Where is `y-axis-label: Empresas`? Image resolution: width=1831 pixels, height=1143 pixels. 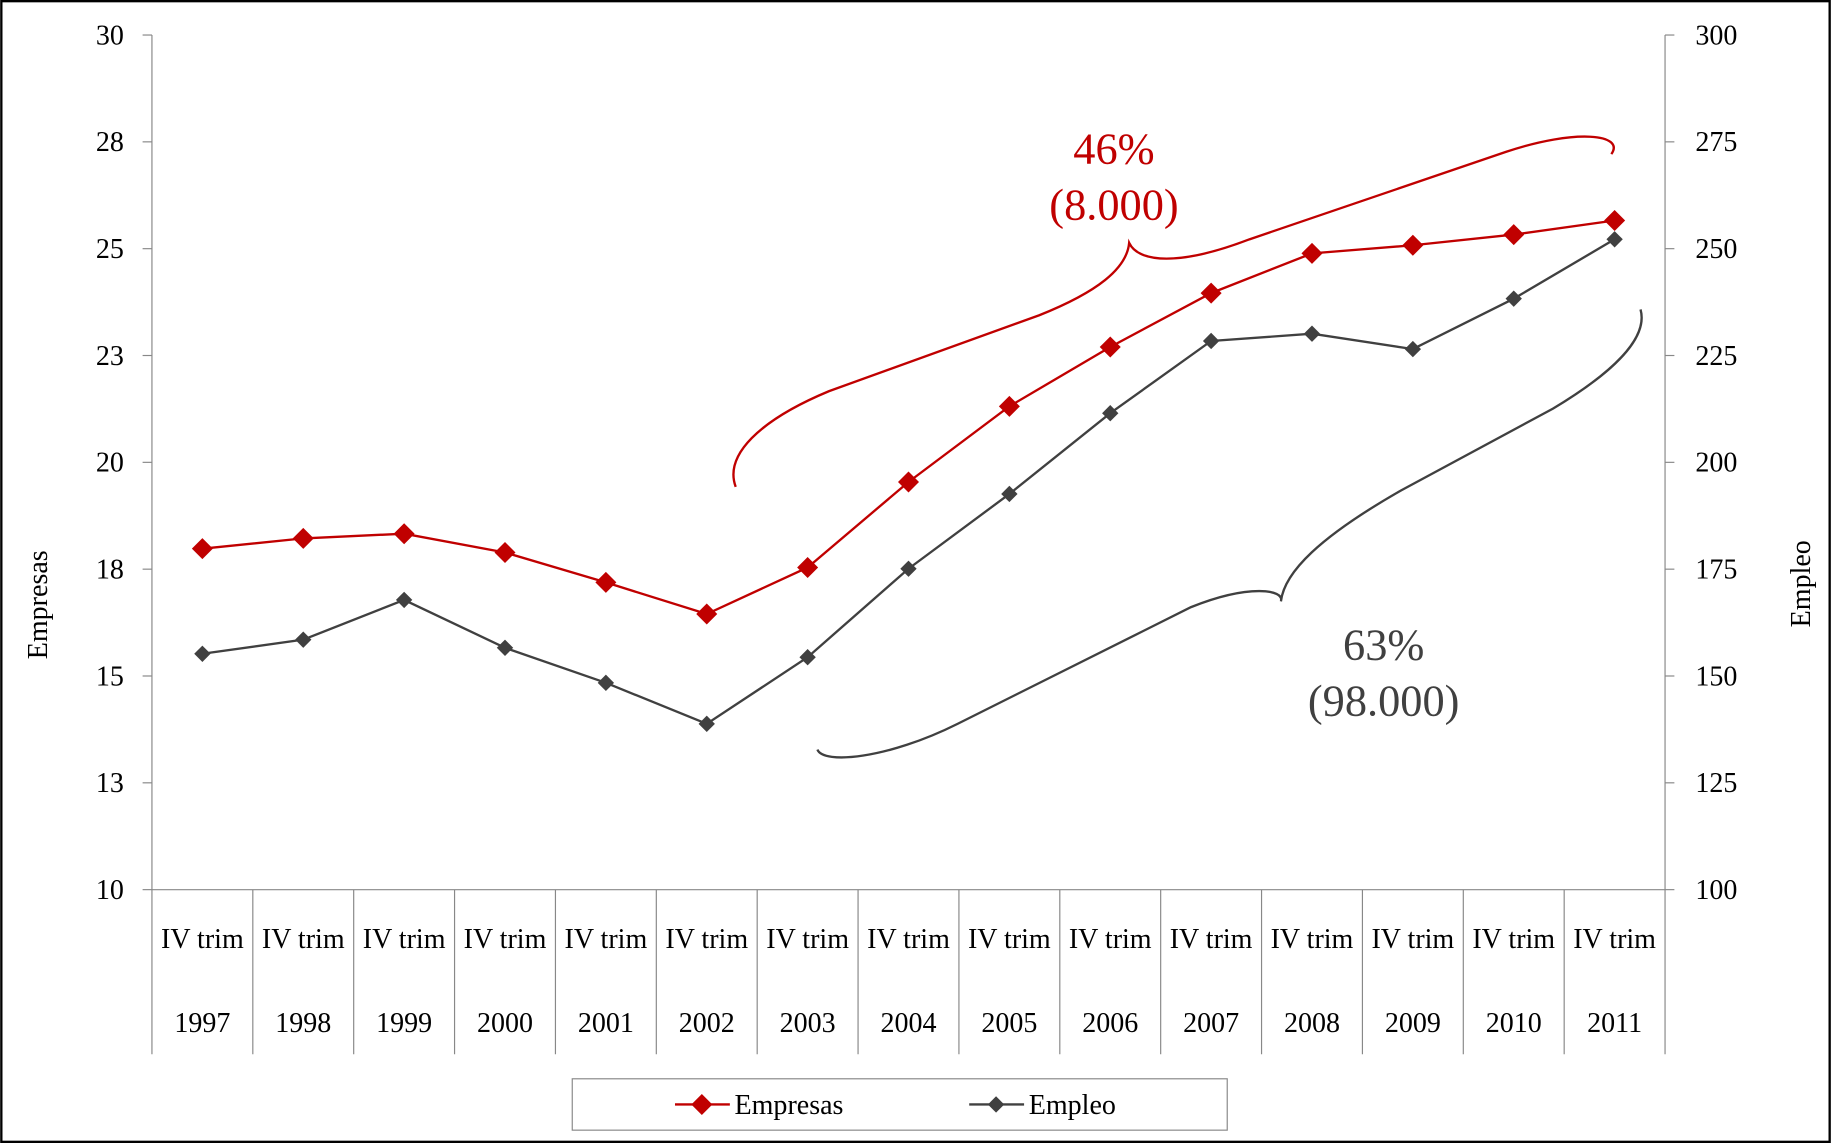
y-axis-label: Empresas is located at coordinates (38, 604).